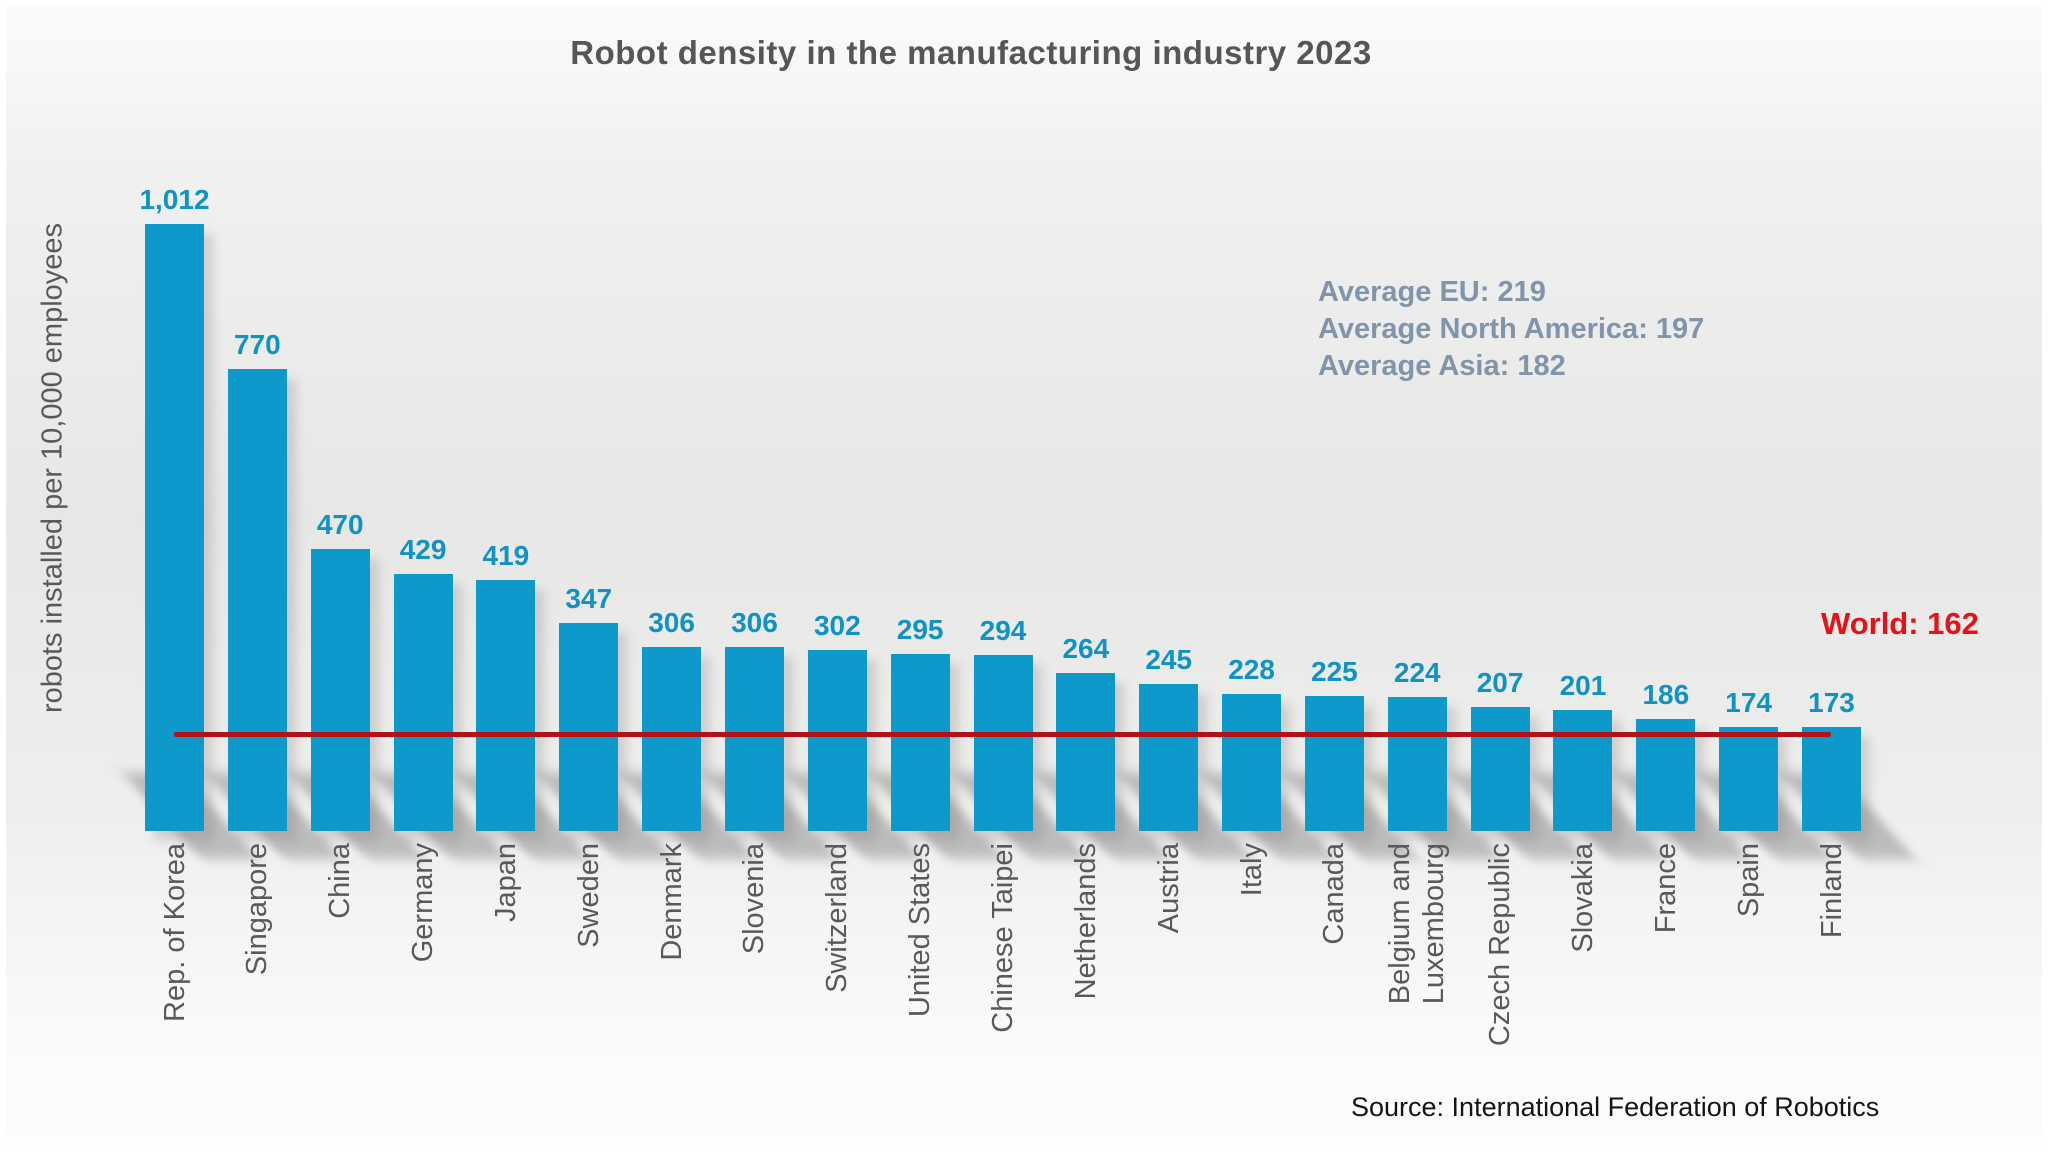 This screenshot has height=1152, width=2048. What do you see at coordinates (1666, 695) in the screenshot?
I see `bar-value-label: 186` at bounding box center [1666, 695].